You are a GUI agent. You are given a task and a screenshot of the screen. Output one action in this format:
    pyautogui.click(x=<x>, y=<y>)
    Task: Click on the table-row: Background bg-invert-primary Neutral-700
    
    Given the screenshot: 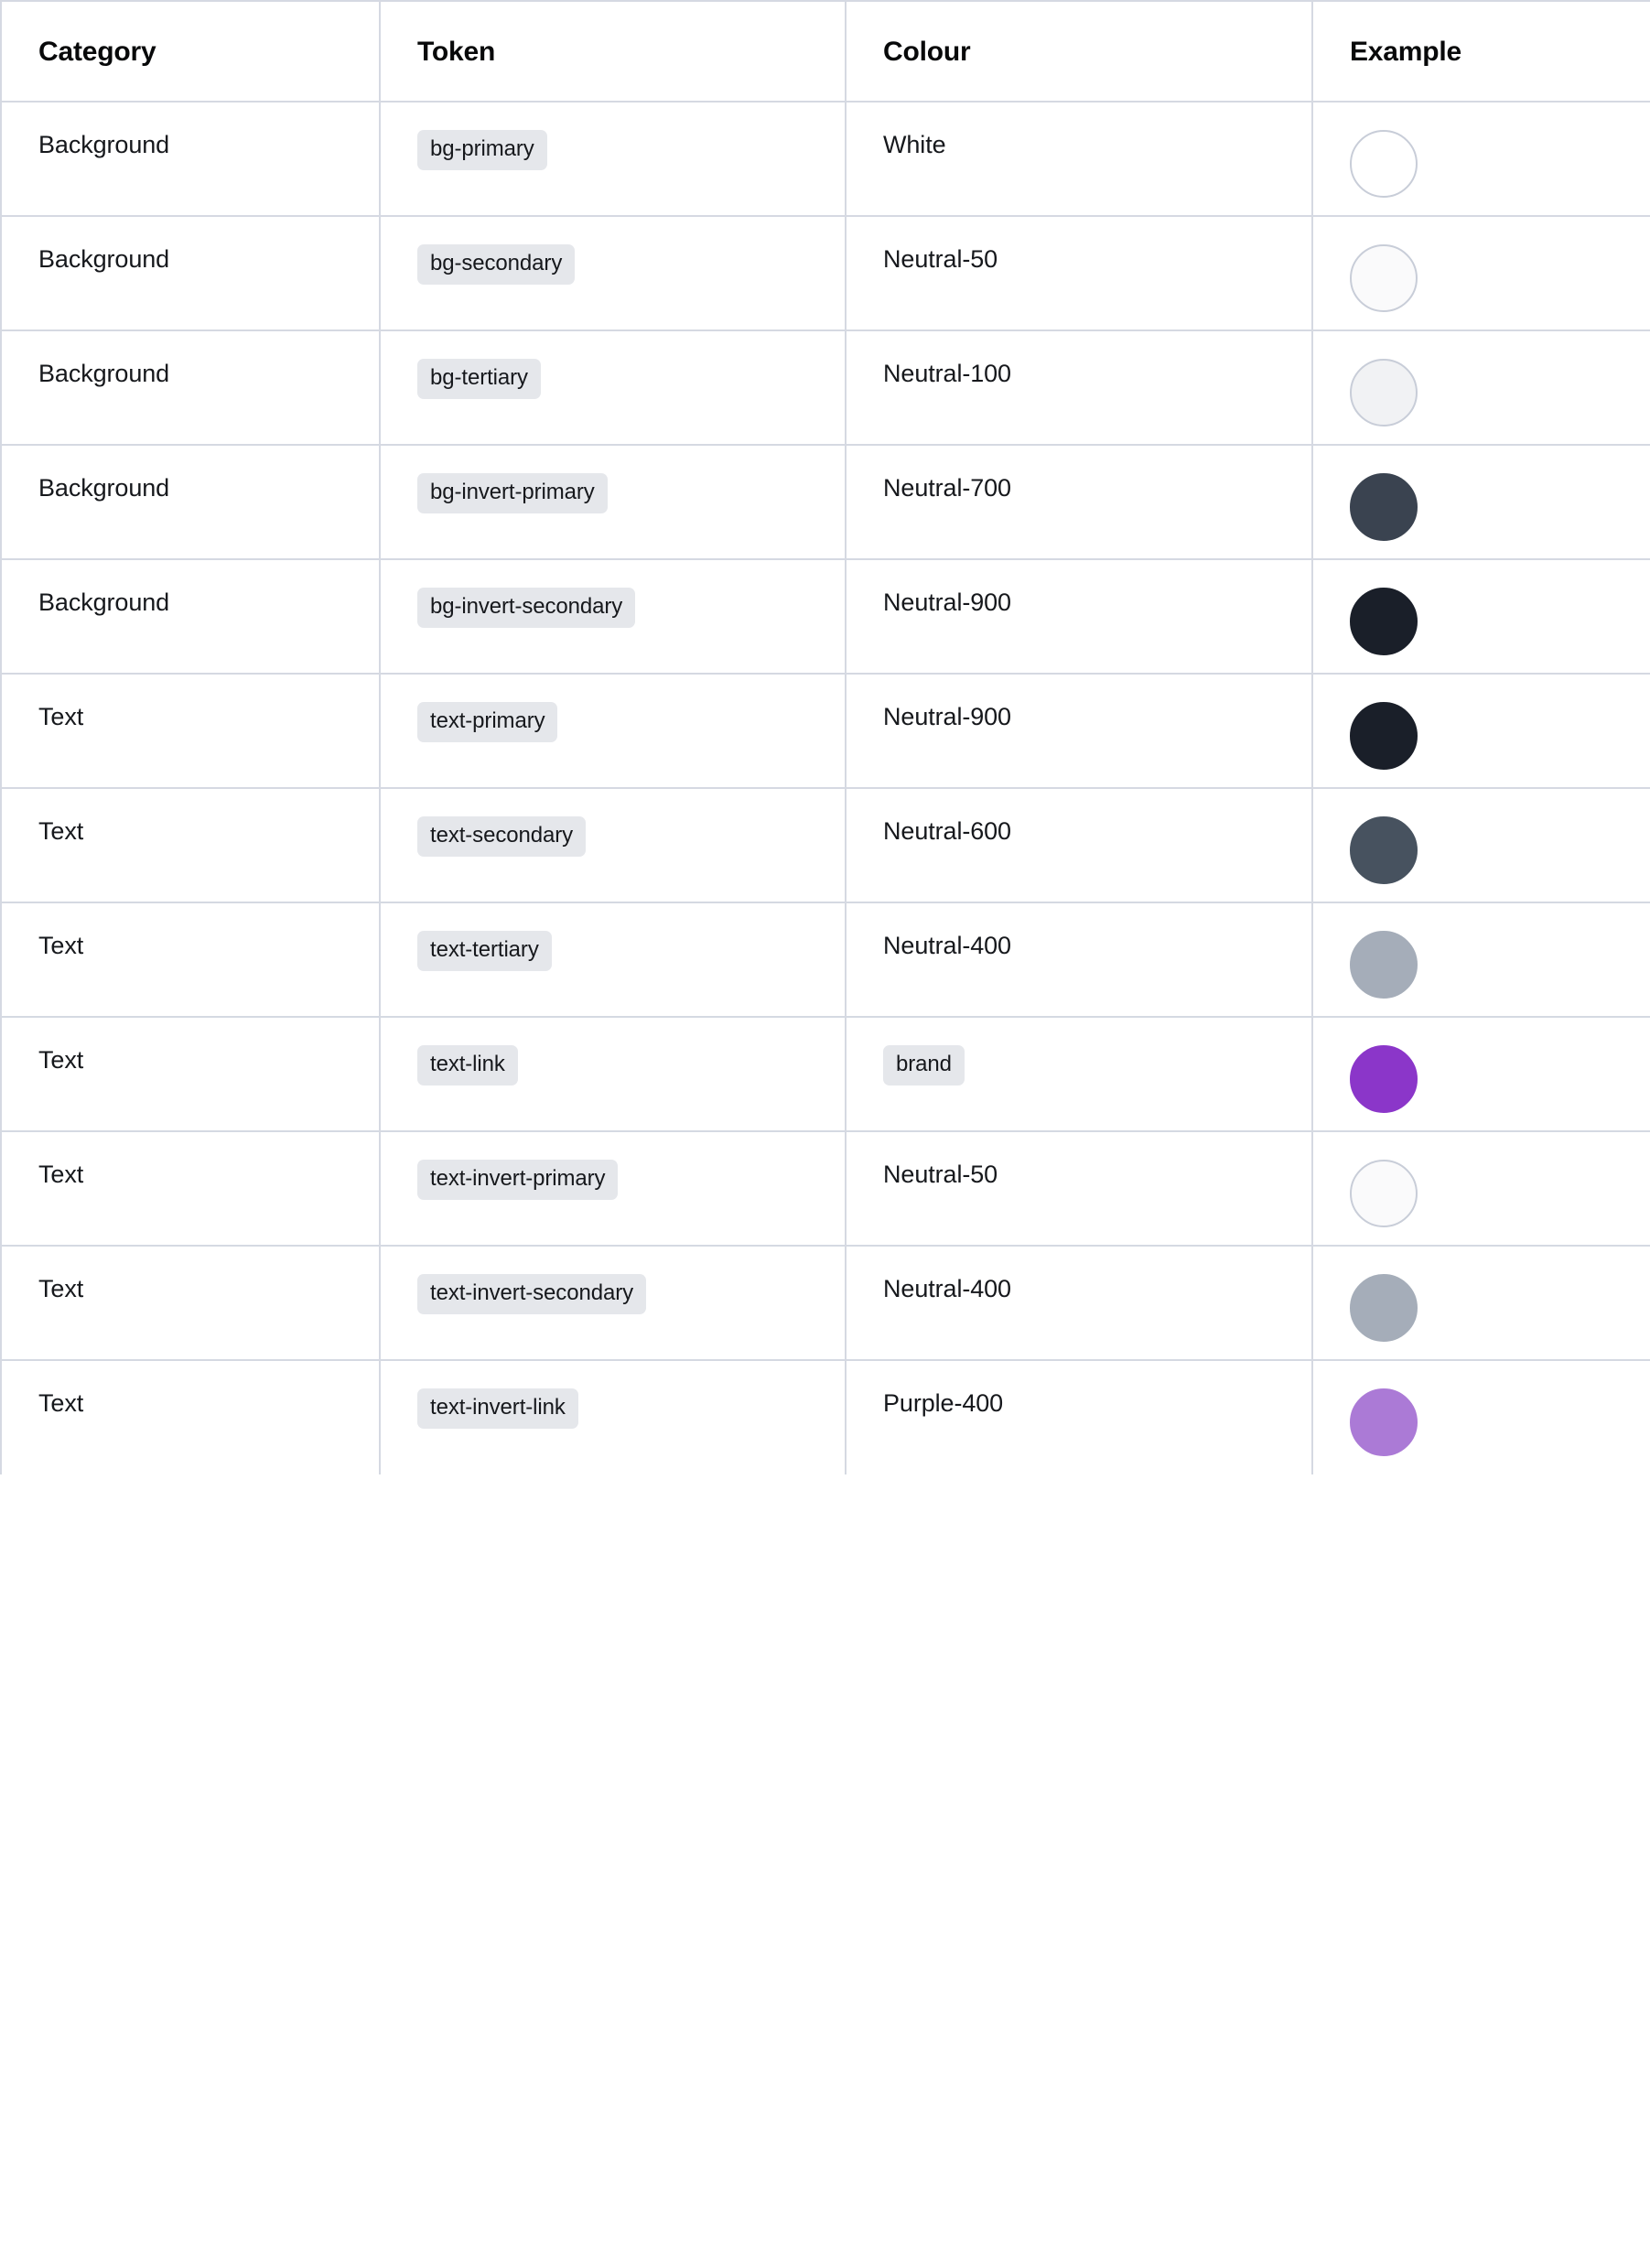 What is the action you would take?
    pyautogui.click(x=825, y=502)
    